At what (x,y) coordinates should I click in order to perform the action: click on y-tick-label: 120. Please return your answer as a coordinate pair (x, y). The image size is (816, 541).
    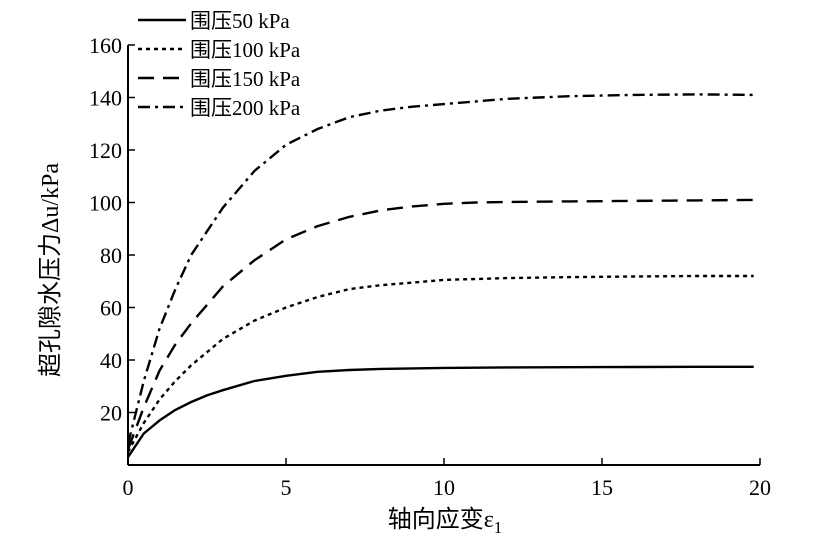
    Looking at the image, I should click on (105, 150).